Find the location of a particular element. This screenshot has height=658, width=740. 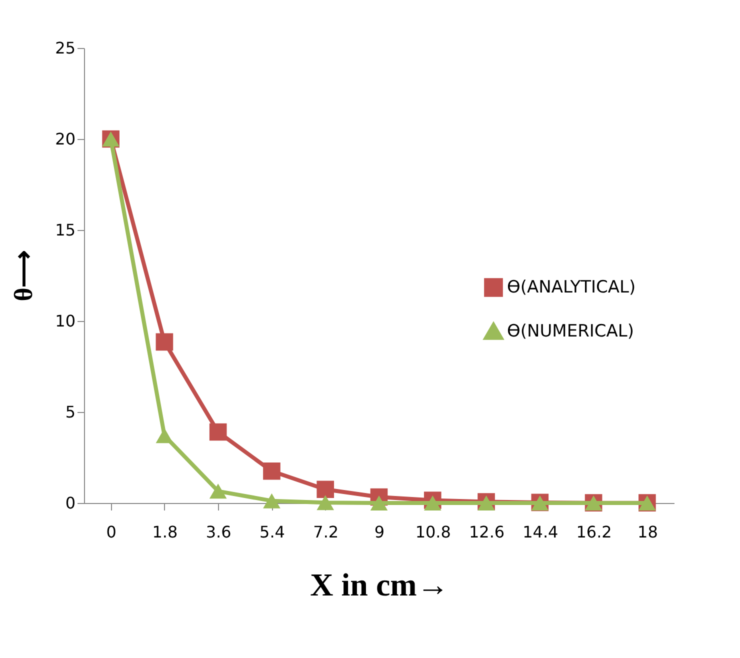

y-tick-label: 15 is located at coordinates (65, 230).